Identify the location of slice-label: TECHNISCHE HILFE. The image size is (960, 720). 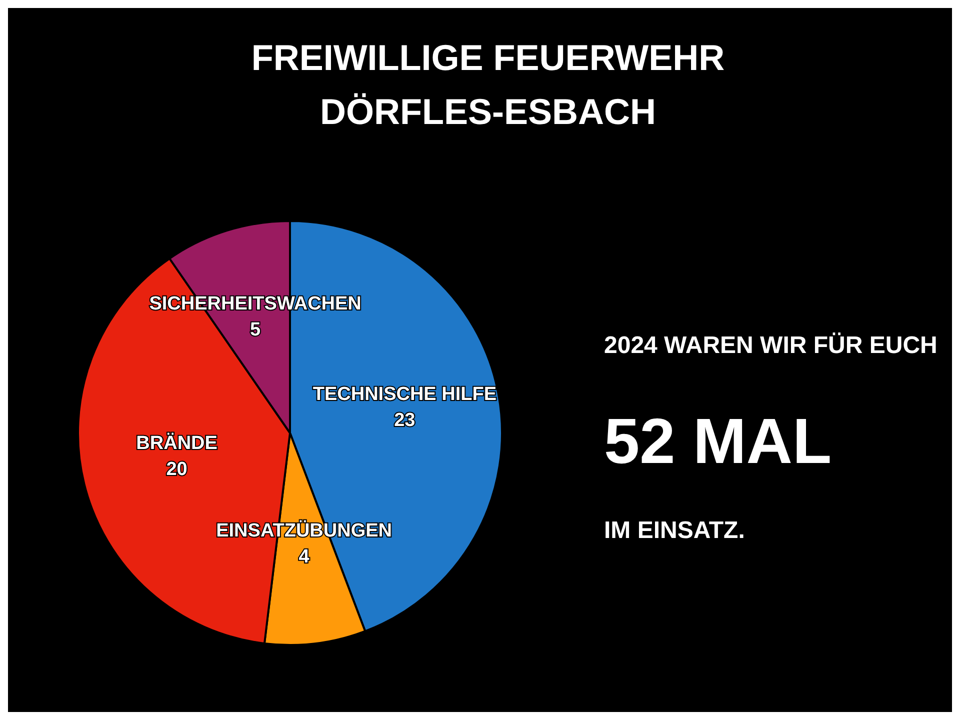
(404, 394).